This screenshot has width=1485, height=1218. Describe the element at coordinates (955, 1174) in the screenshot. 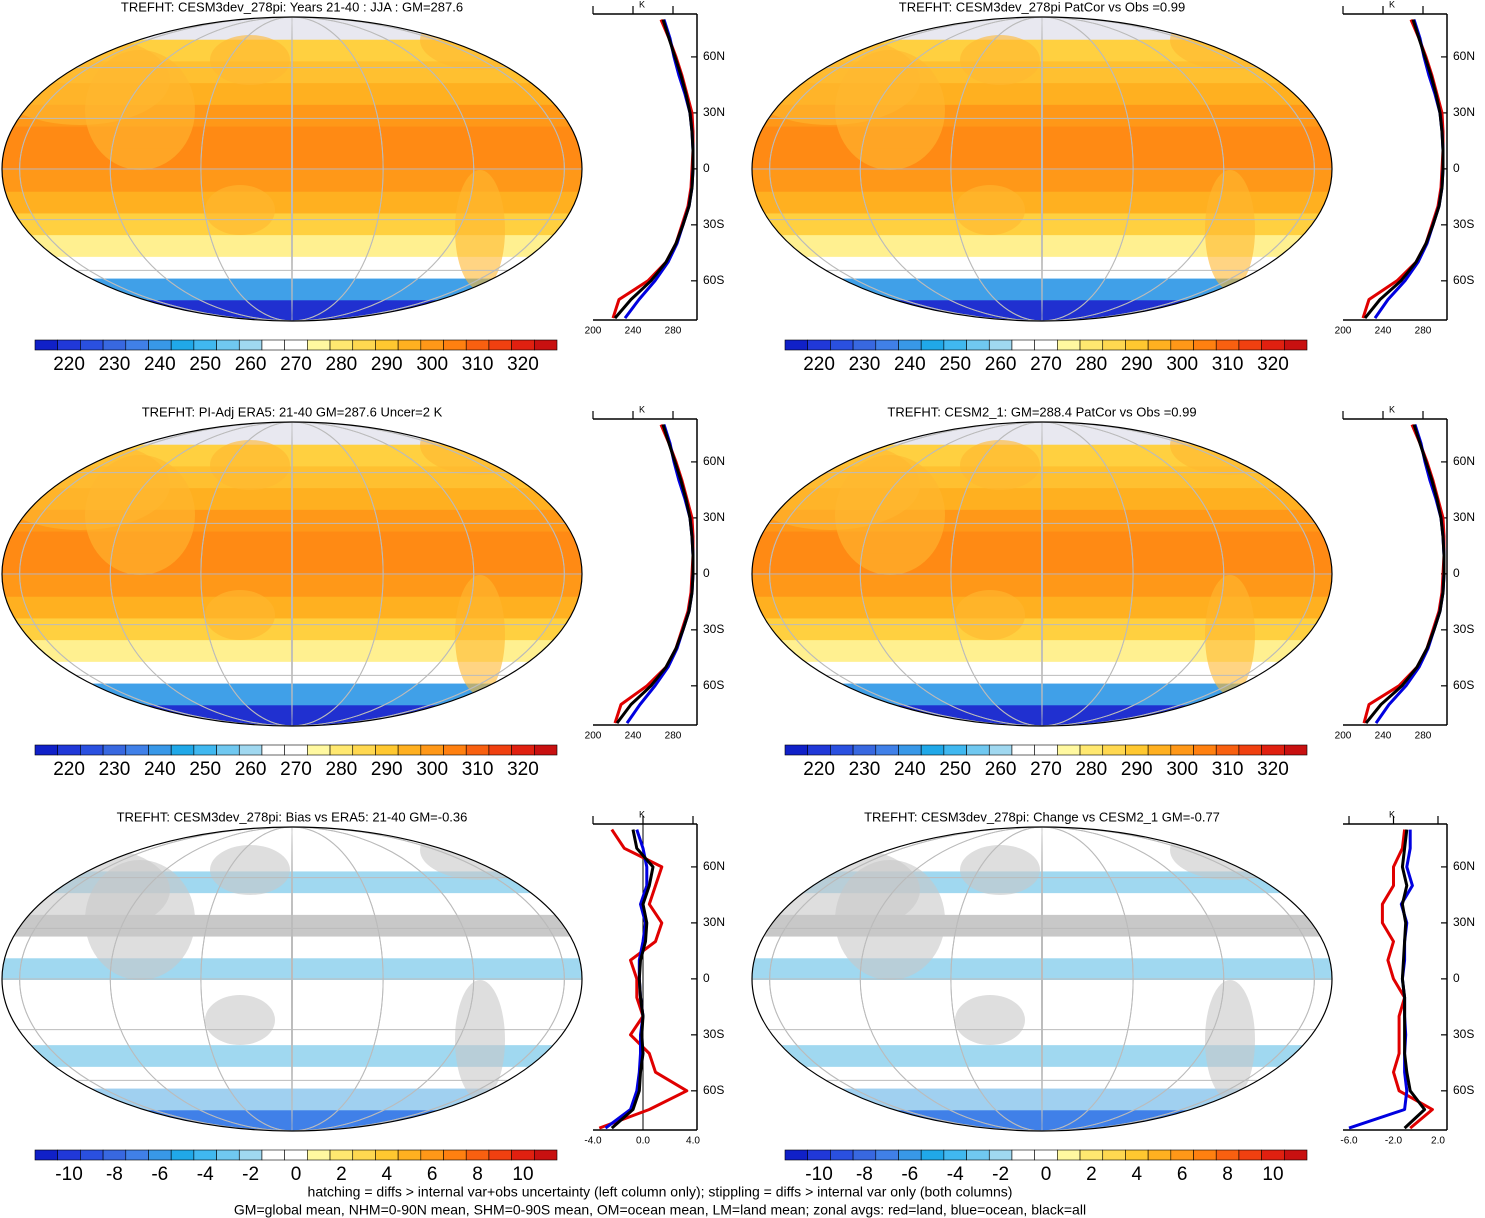

I see `colorbar-label: -4` at that location.